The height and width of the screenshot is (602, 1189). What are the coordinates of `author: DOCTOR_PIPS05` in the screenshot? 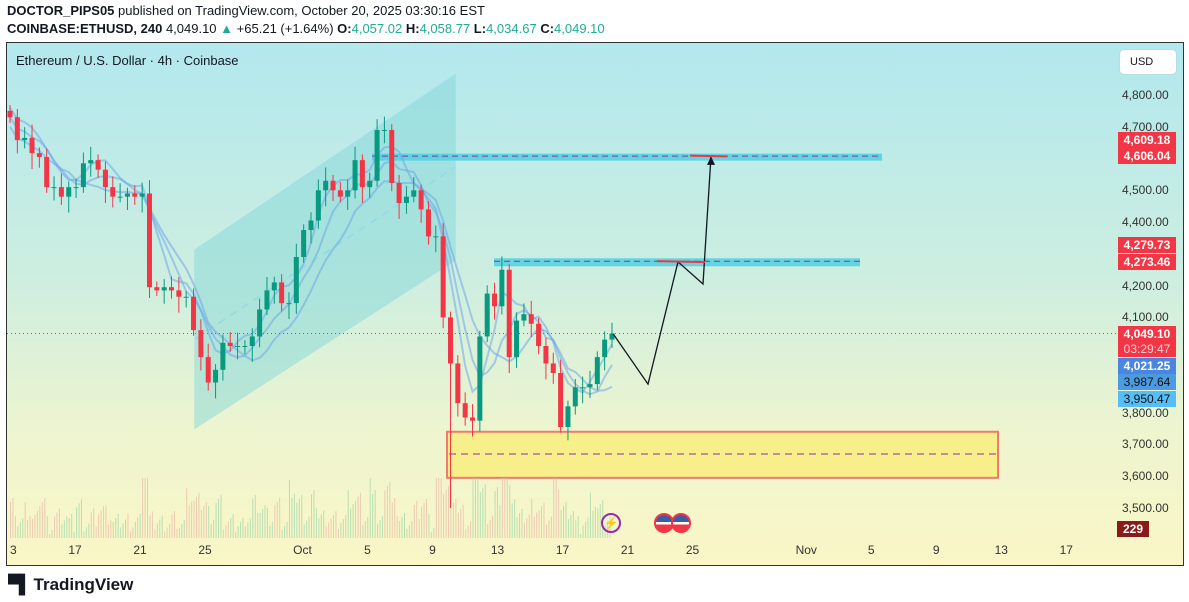 It's located at (61, 10).